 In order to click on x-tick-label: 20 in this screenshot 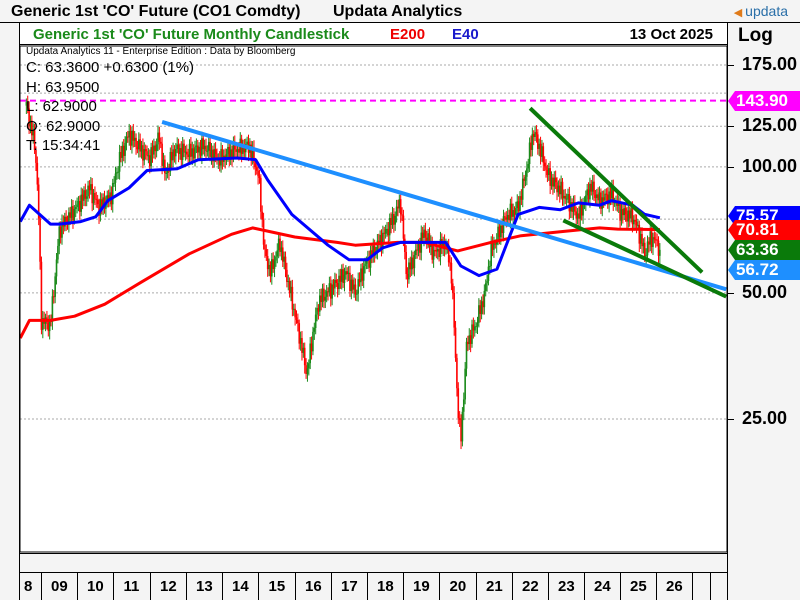, I will do `click(458, 586)`.